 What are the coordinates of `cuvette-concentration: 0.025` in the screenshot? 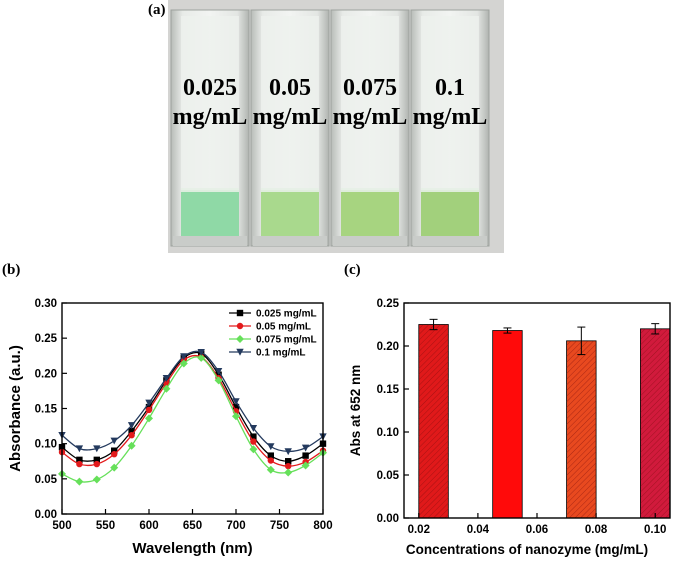 It's located at (210, 88).